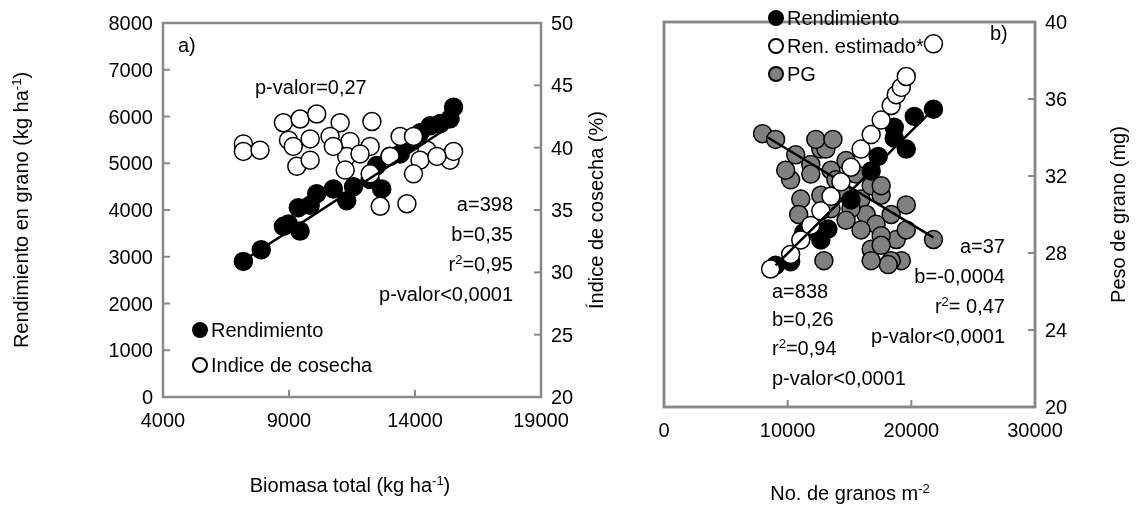 This screenshot has height=511, width=1139. What do you see at coordinates (982, 246) in the screenshot?
I see `annotation: a=37` at bounding box center [982, 246].